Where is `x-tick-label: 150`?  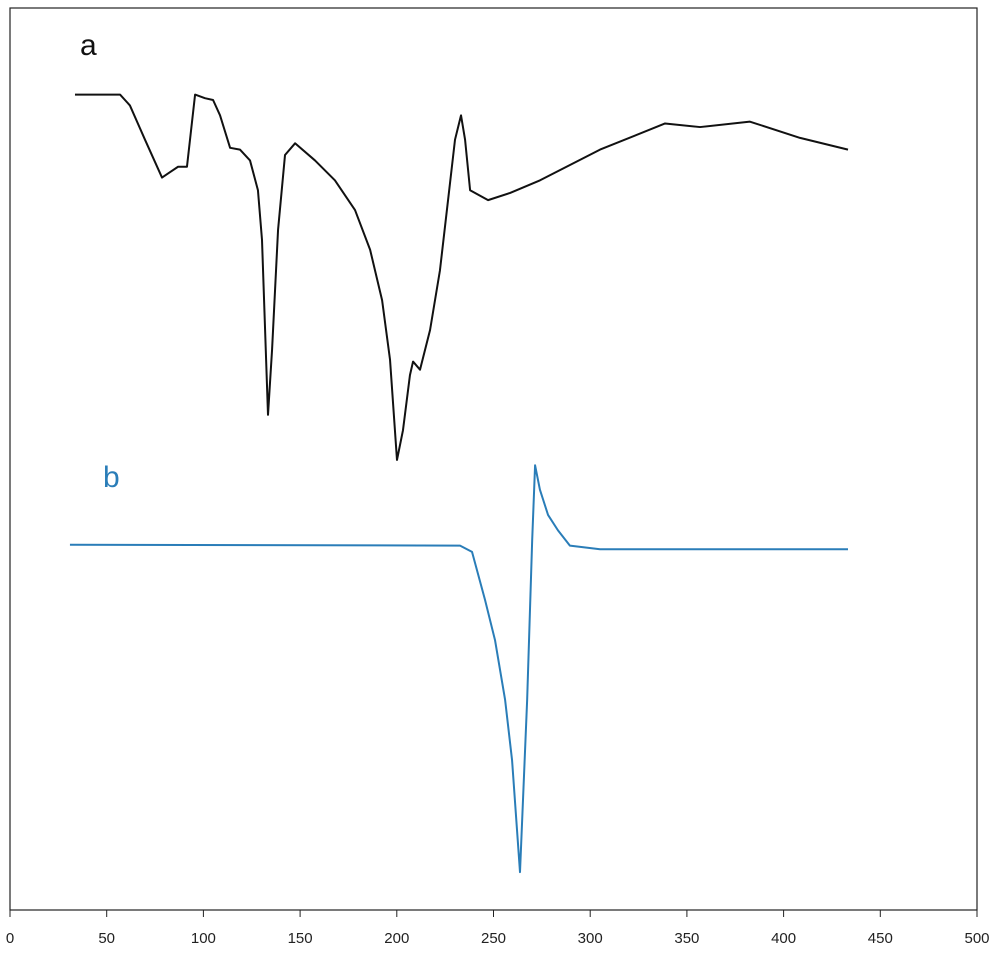
x-tick-label: 150 is located at coordinates (300, 938).